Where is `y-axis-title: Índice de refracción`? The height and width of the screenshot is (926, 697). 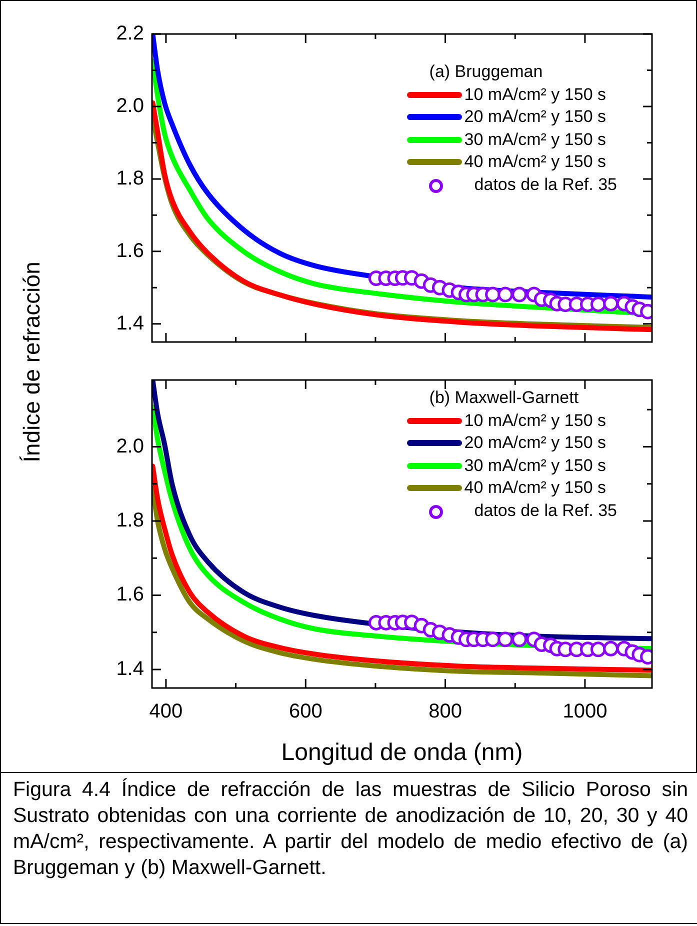 y-axis-title: Índice de refracción is located at coordinates (32, 362).